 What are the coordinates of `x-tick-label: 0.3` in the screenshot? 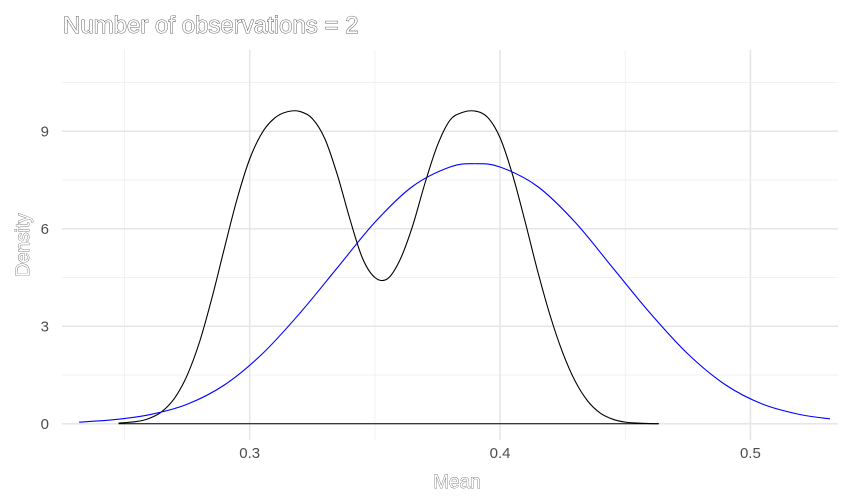 It's located at (249, 453).